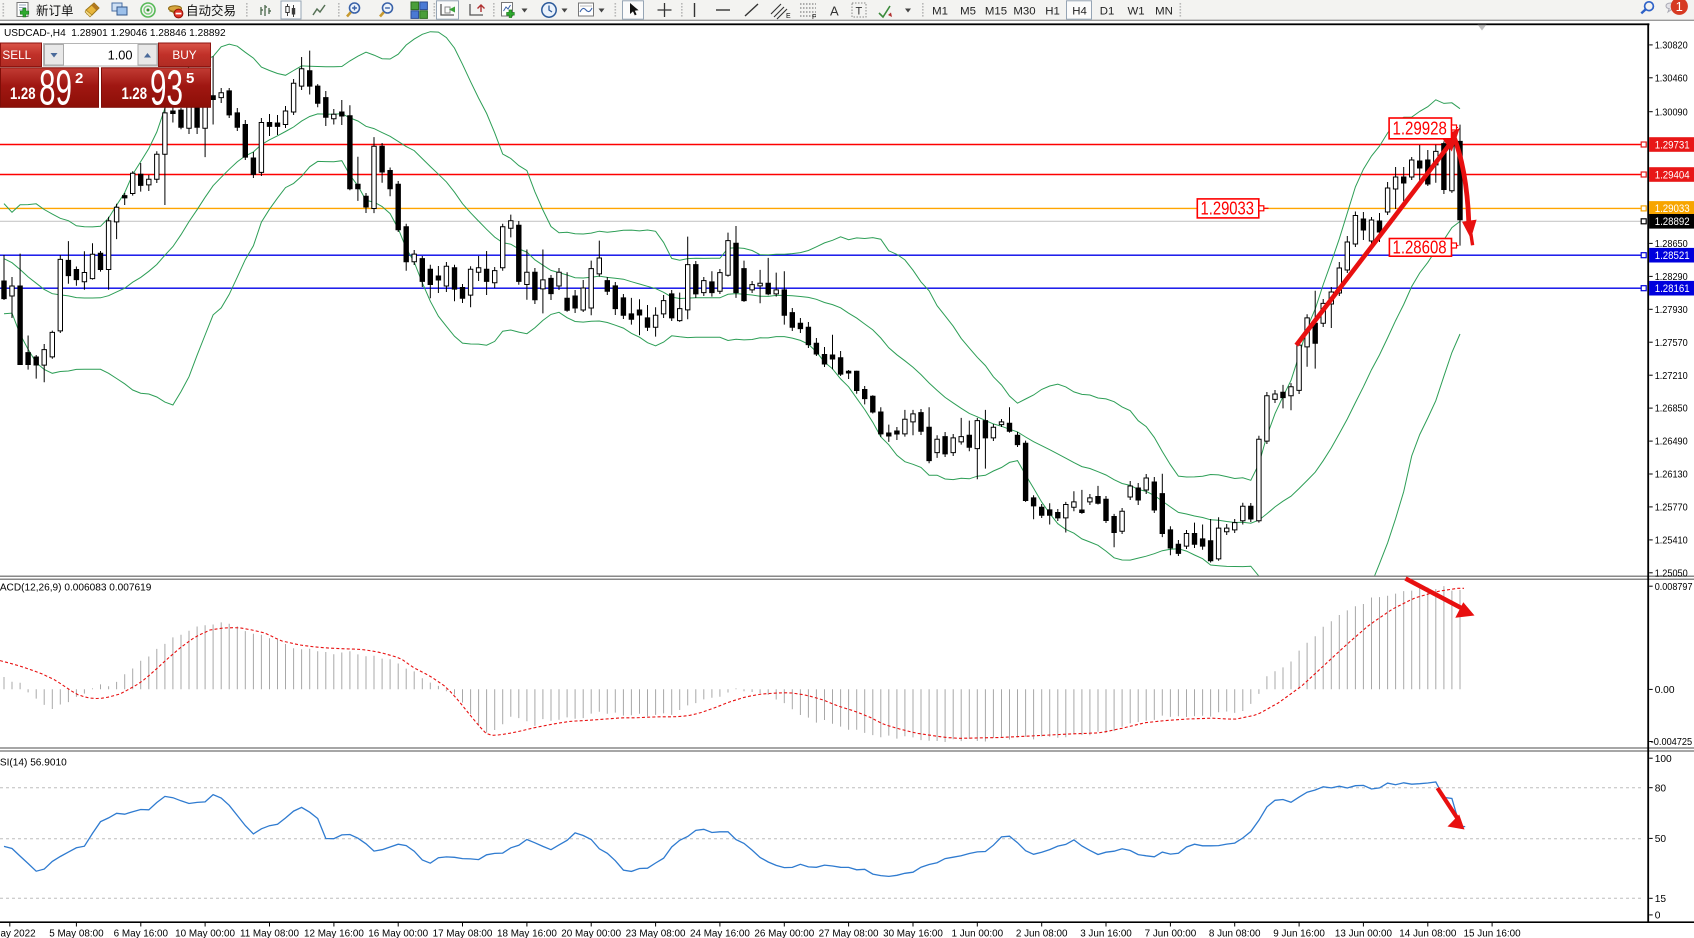 The image size is (1694, 938). Describe the element at coordinates (463, 933) in the screenshot. I see `svg-text: 17 May 08:00` at that location.